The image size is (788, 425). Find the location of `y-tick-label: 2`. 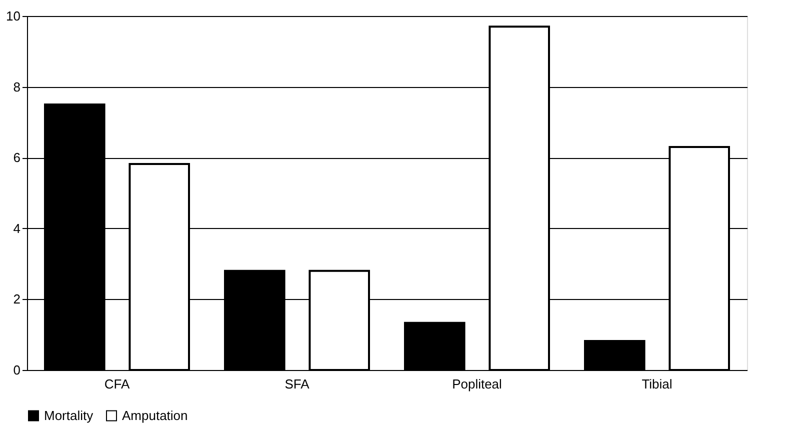

y-tick-label: 2 is located at coordinates (16, 299).